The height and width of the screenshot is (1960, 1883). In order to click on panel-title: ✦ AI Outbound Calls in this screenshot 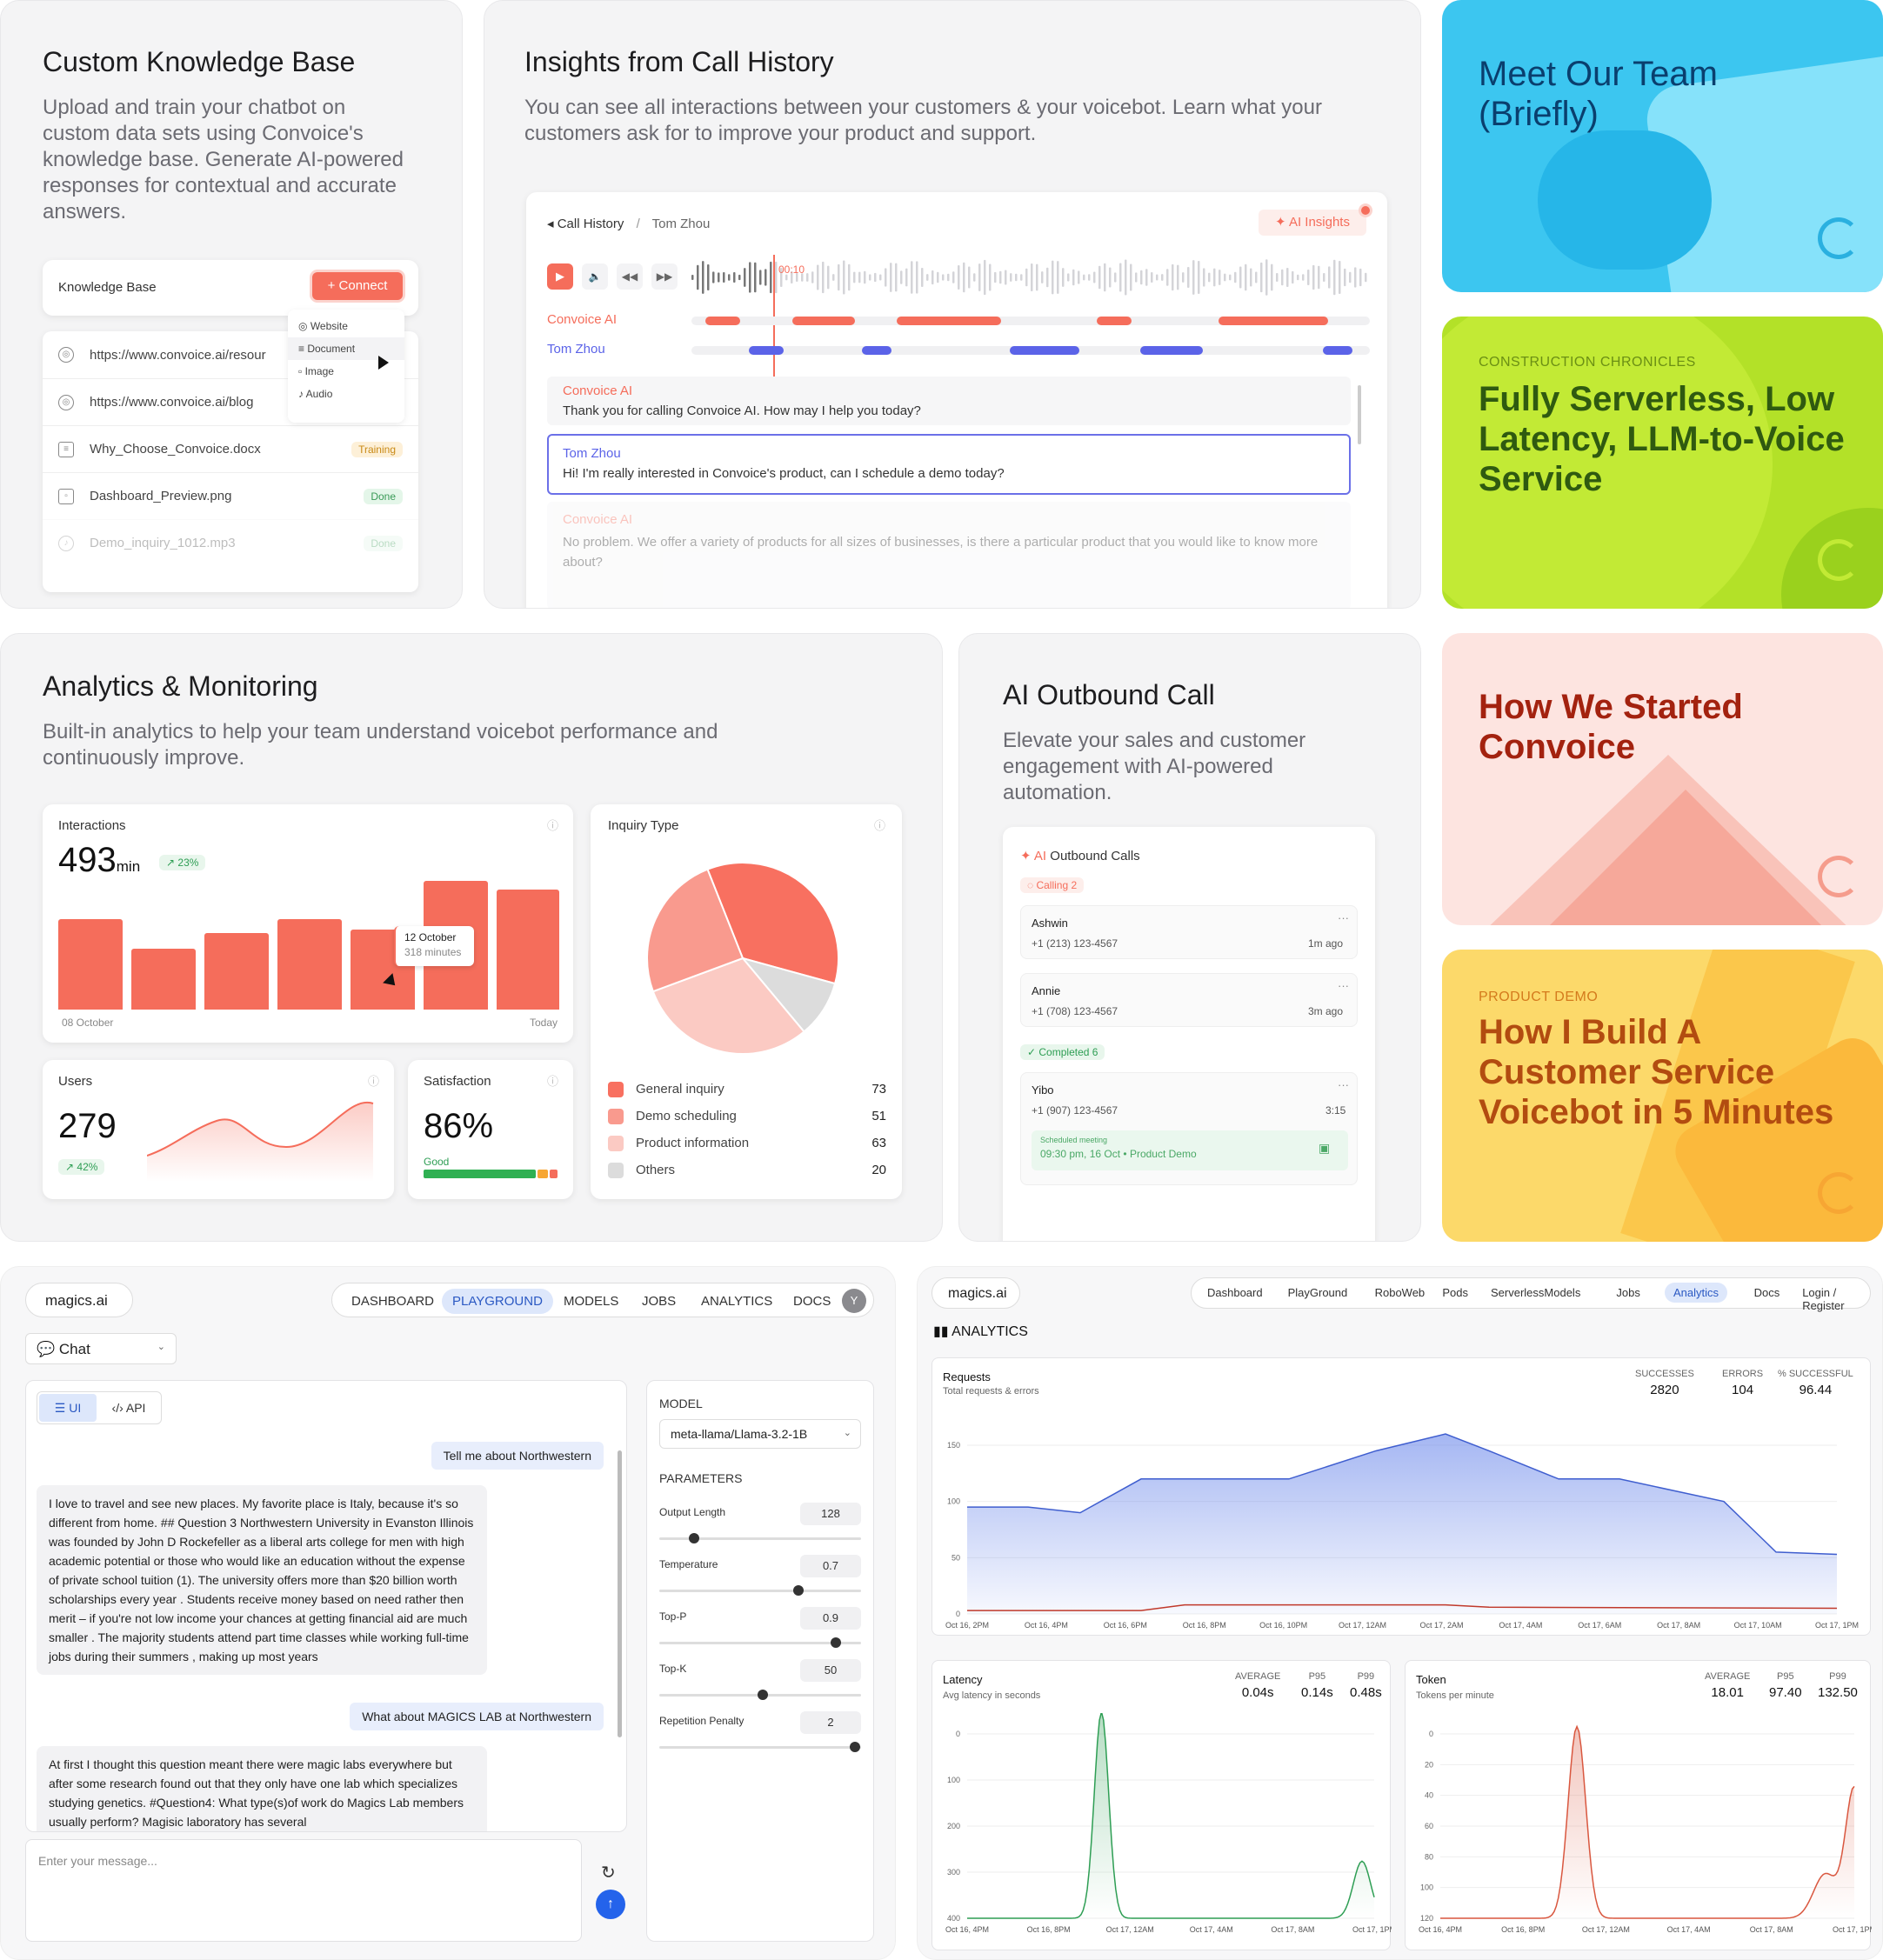, I will do `click(1080, 856)`.